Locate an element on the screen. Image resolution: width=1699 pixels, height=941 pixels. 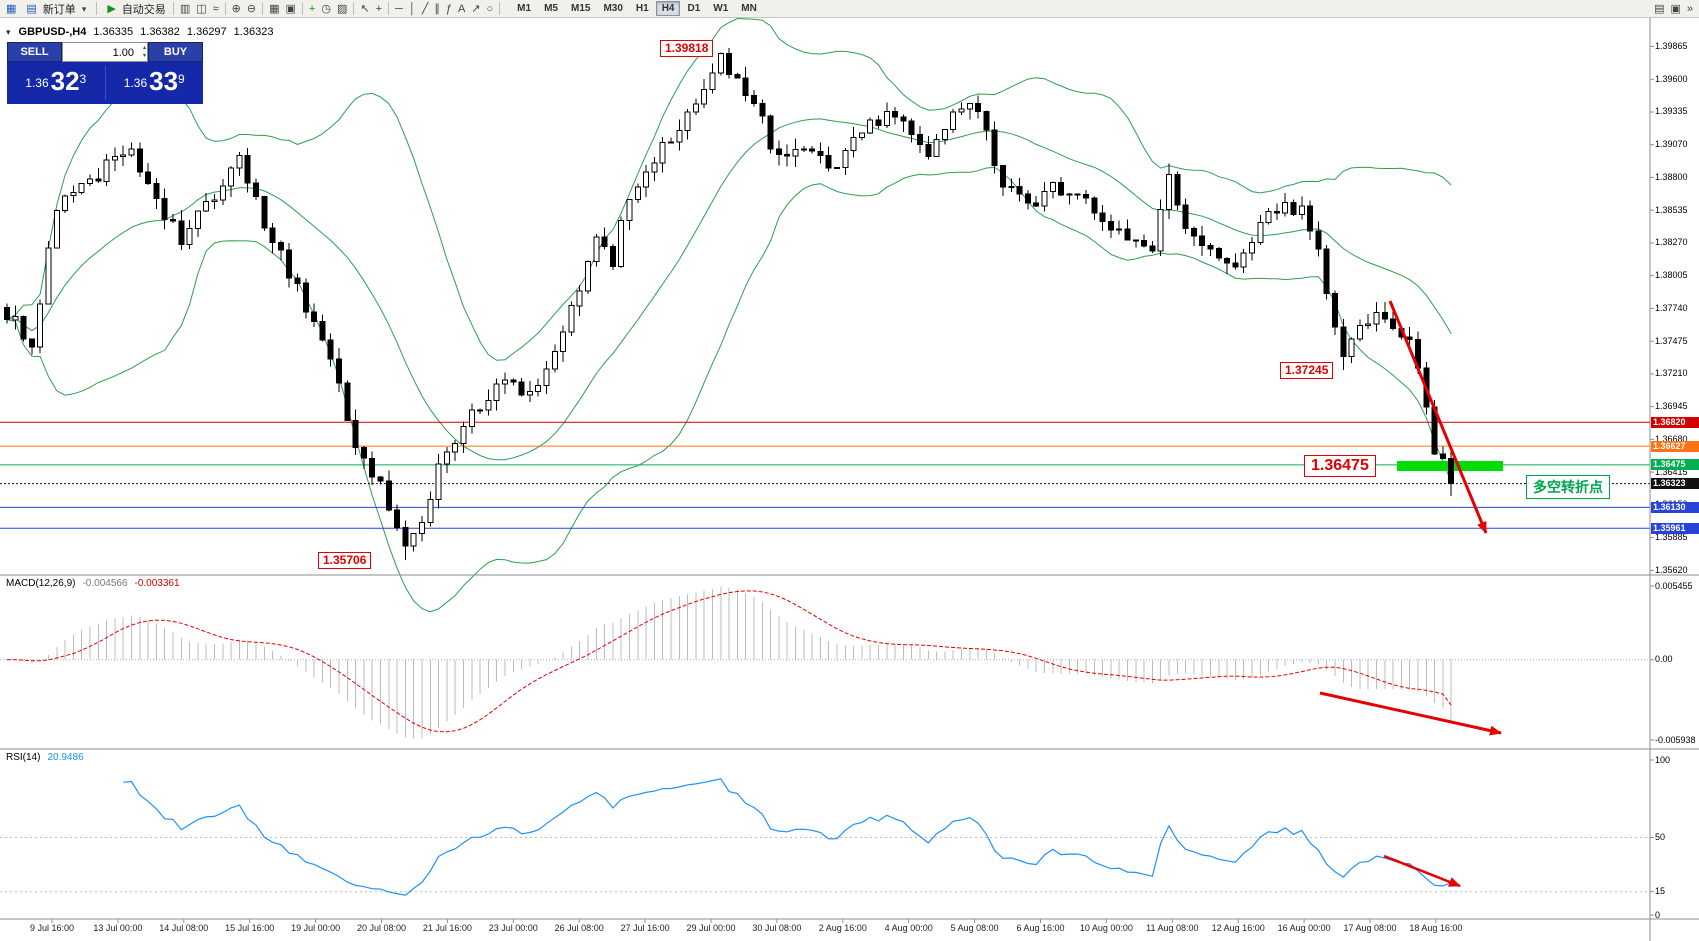
trendline-tool-icon: ╱ is located at coordinates (425, 8).